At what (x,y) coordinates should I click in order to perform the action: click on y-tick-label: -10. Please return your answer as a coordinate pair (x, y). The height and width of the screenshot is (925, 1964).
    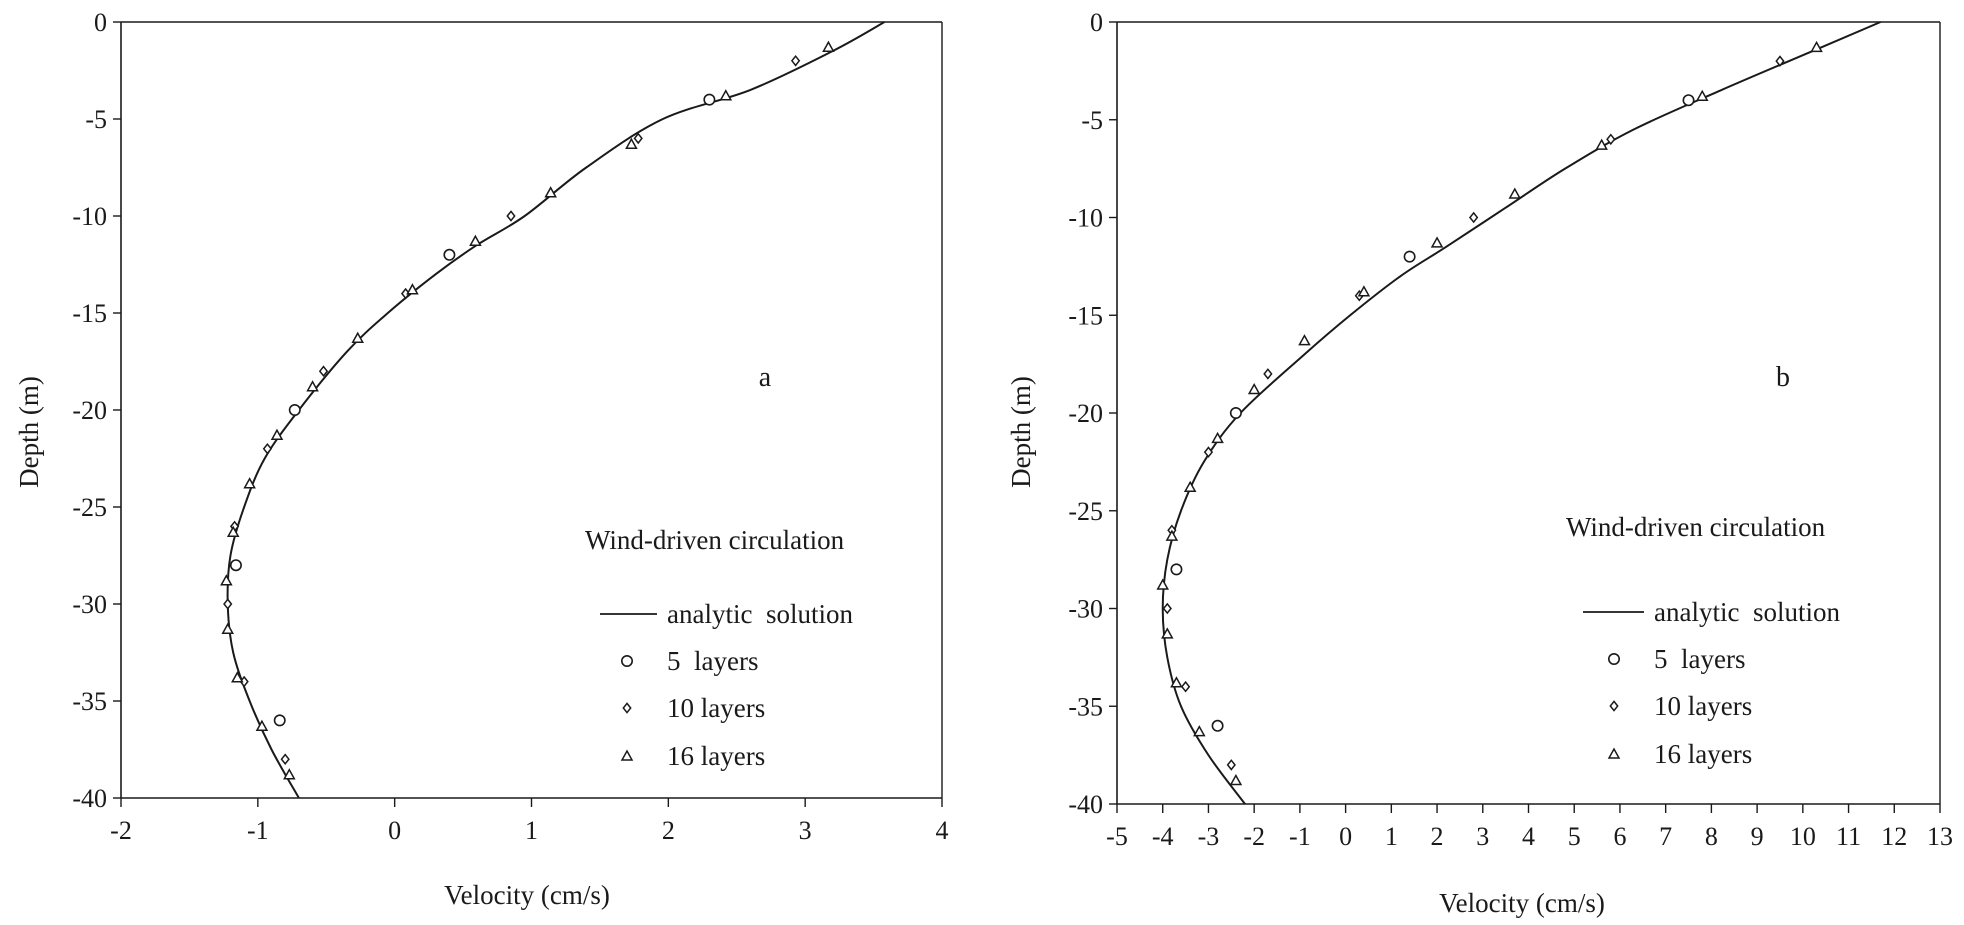
    Looking at the image, I should click on (89, 216).